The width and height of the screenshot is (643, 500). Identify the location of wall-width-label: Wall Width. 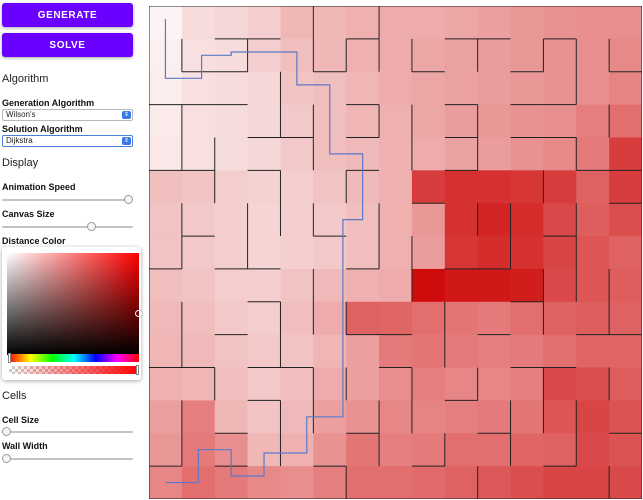
(25, 446).